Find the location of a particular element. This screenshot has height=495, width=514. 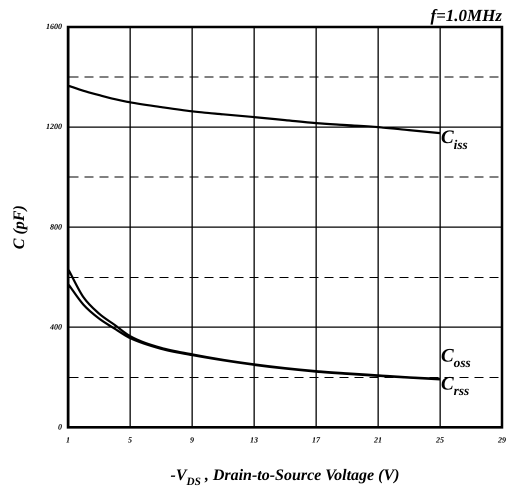

x-tick-label: 13 is located at coordinates (254, 439).